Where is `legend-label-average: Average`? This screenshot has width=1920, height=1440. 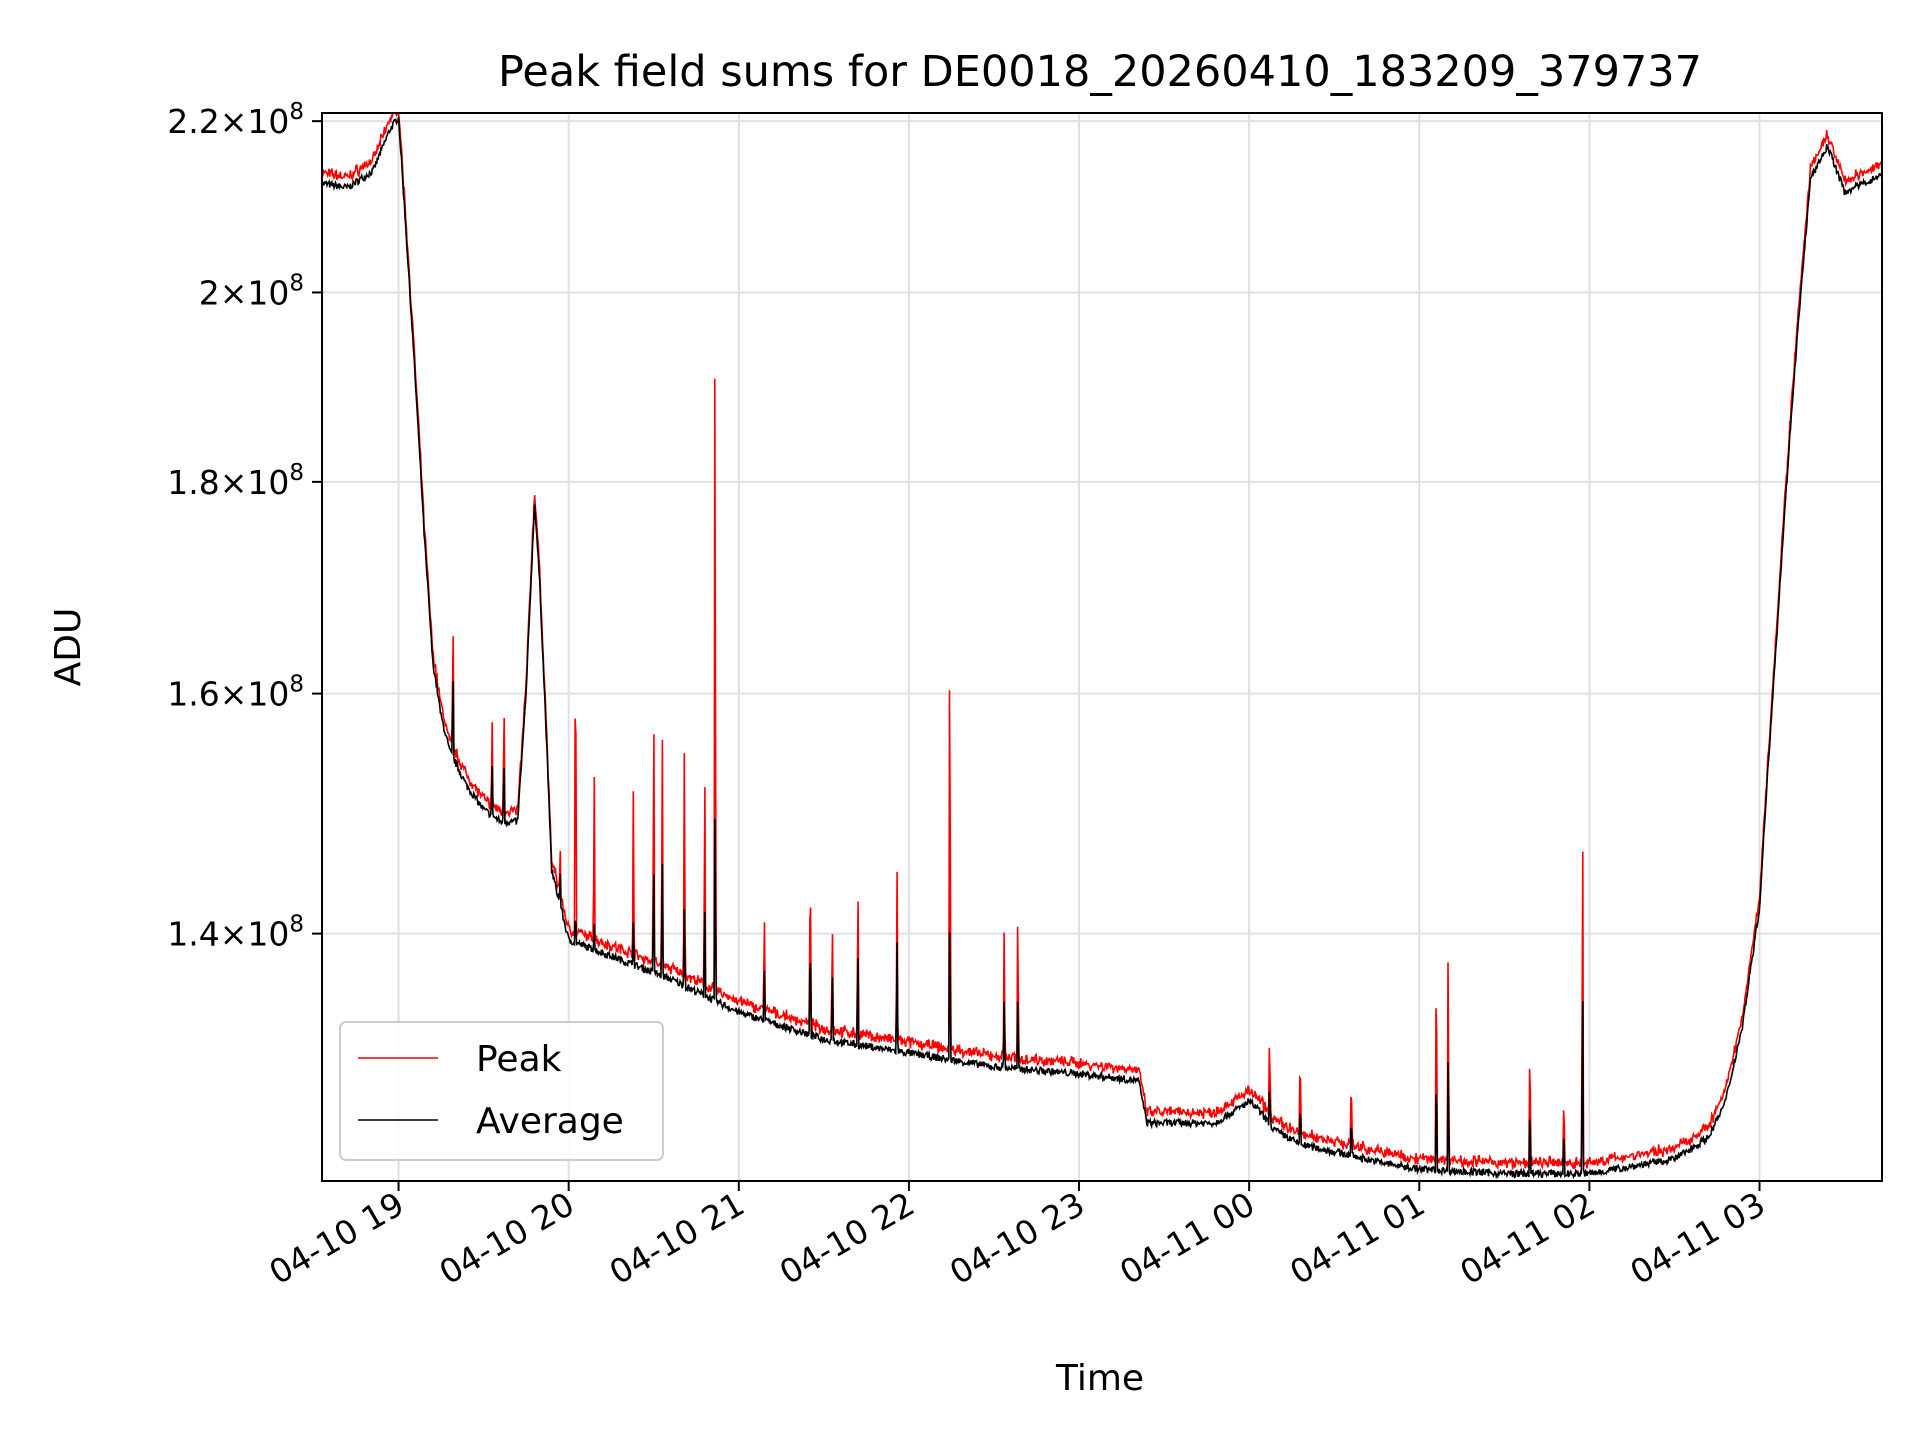 legend-label-average: Average is located at coordinates (550, 1121).